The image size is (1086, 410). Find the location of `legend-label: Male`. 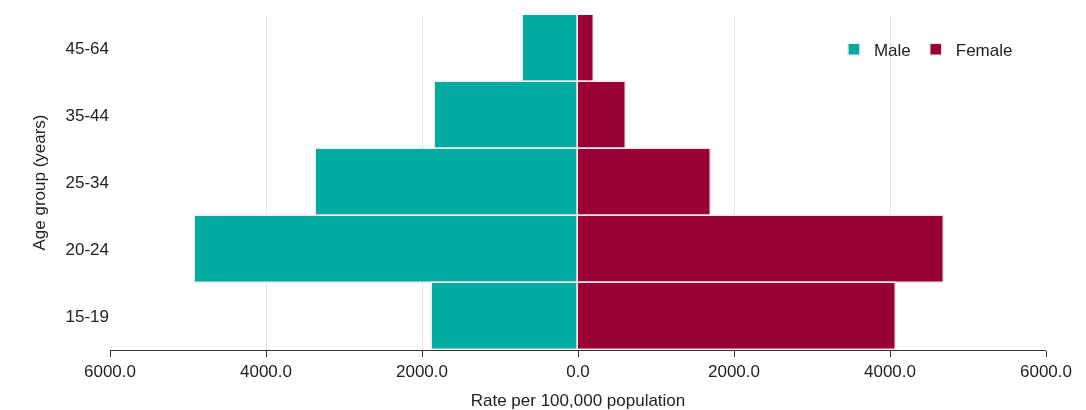

legend-label: Male is located at coordinates (892, 50).